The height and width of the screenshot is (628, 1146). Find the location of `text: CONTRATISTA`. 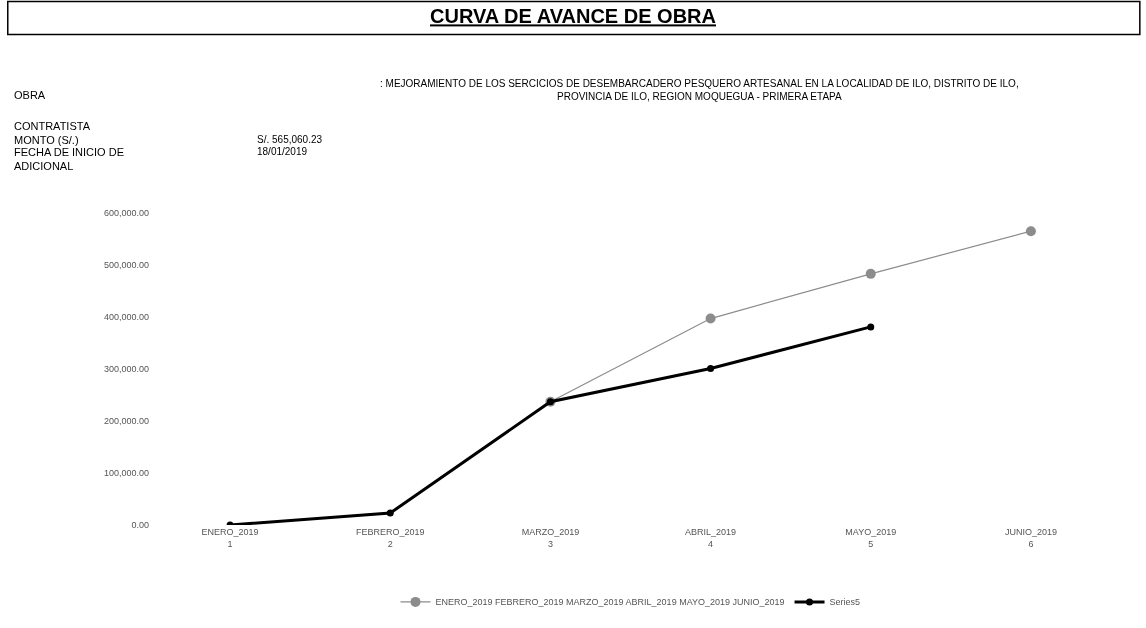

text: CONTRATISTA is located at coordinates (52, 126).